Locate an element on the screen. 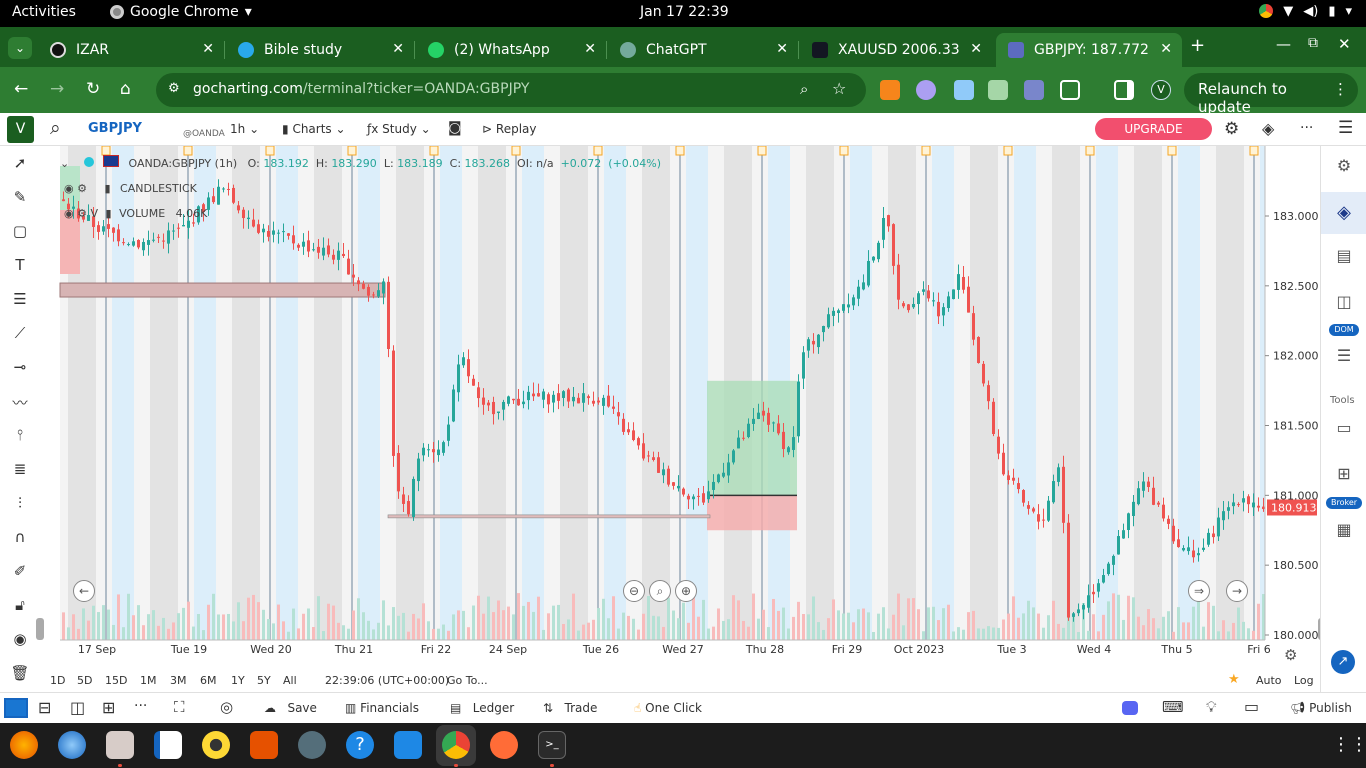 The width and height of the screenshot is (1366, 768). files-icon is located at coordinates (120, 745).